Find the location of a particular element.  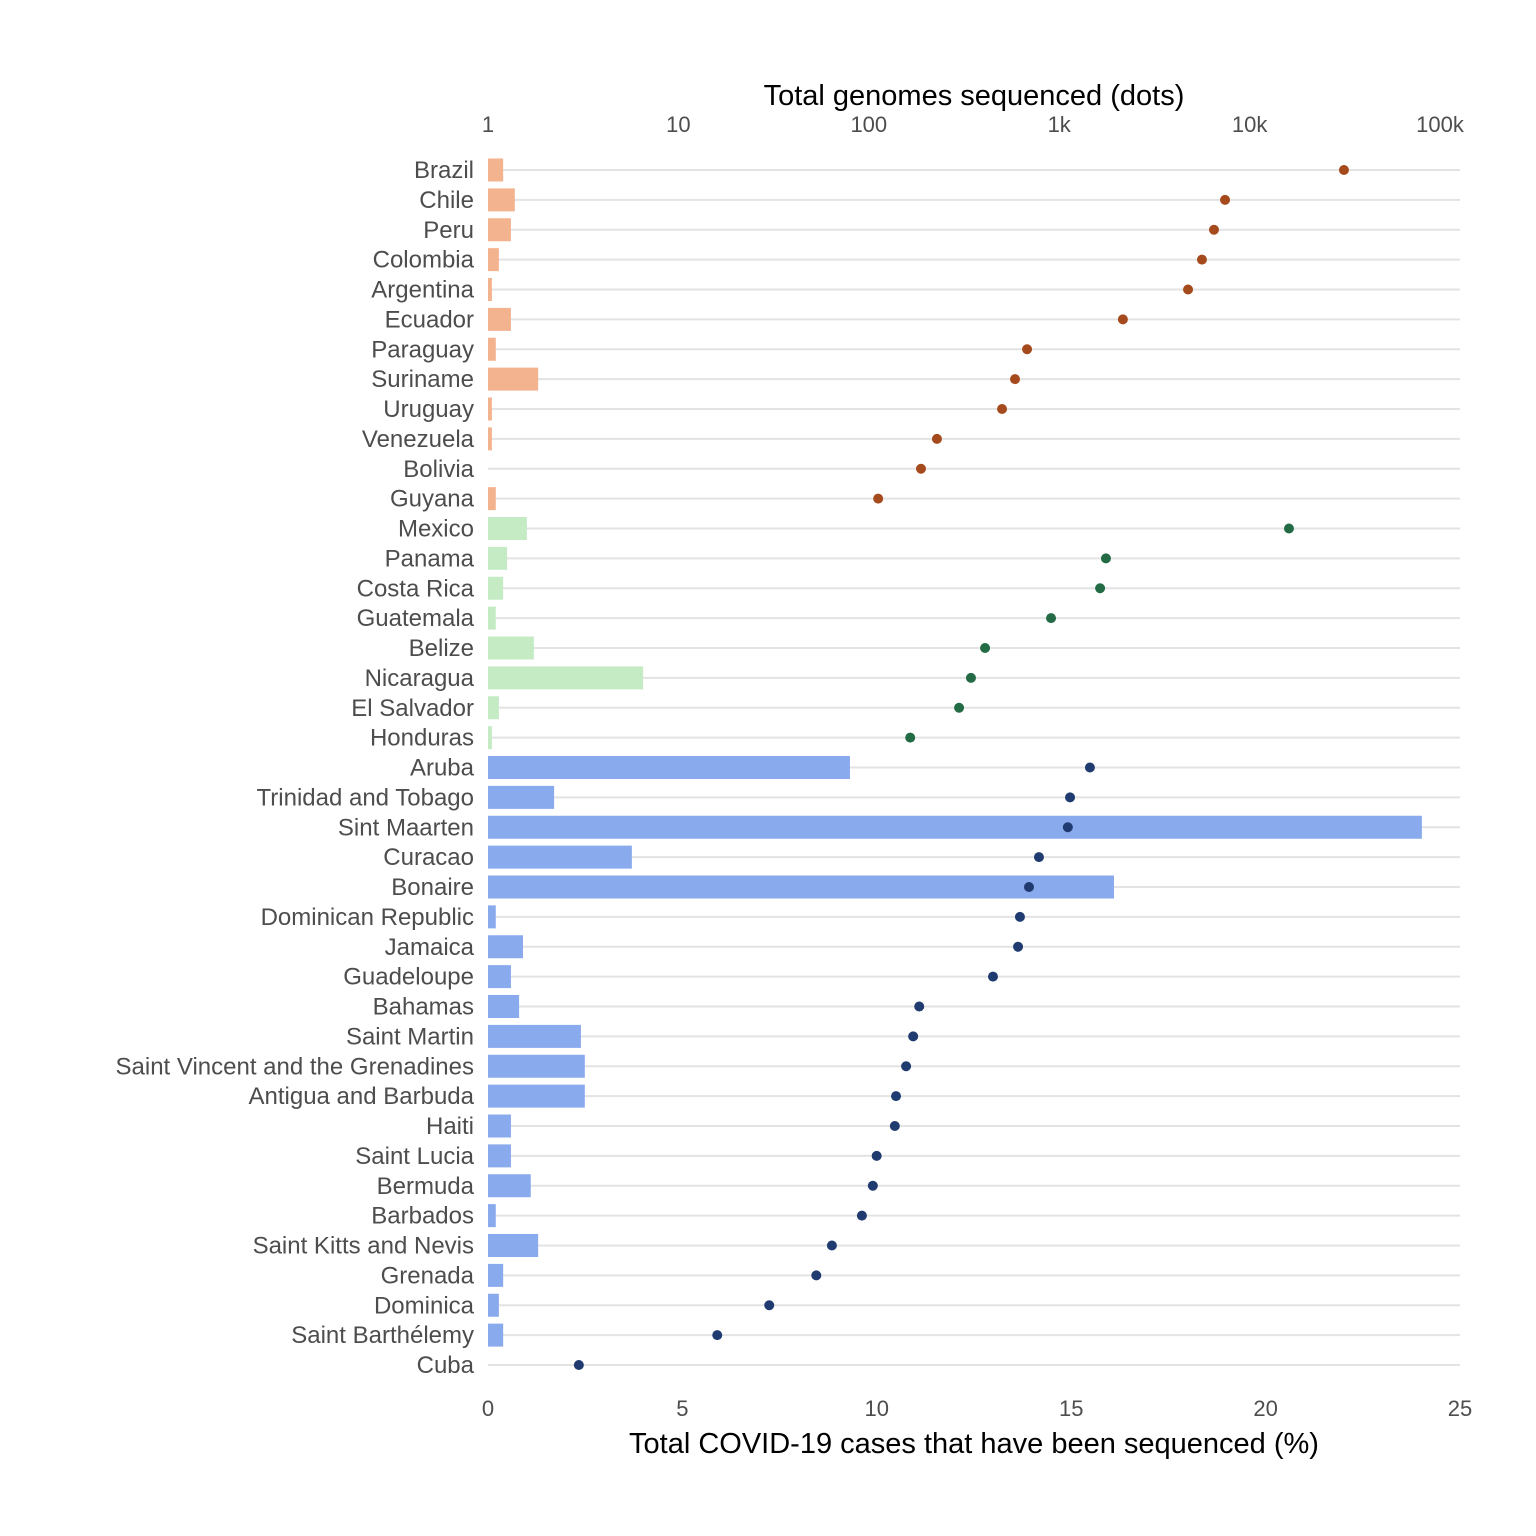

bar-aruba is located at coordinates (669, 767).